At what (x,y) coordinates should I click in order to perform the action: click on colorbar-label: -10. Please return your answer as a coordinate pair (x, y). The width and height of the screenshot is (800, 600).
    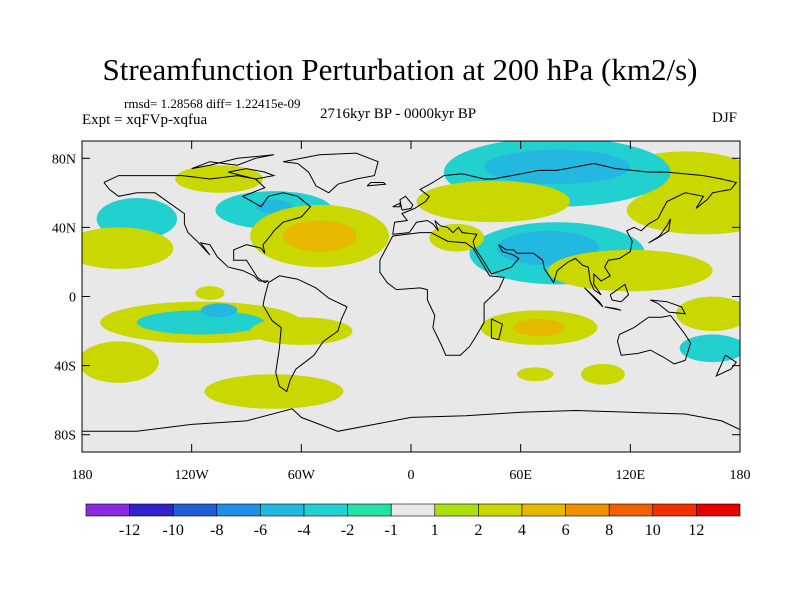
    Looking at the image, I should click on (173, 530).